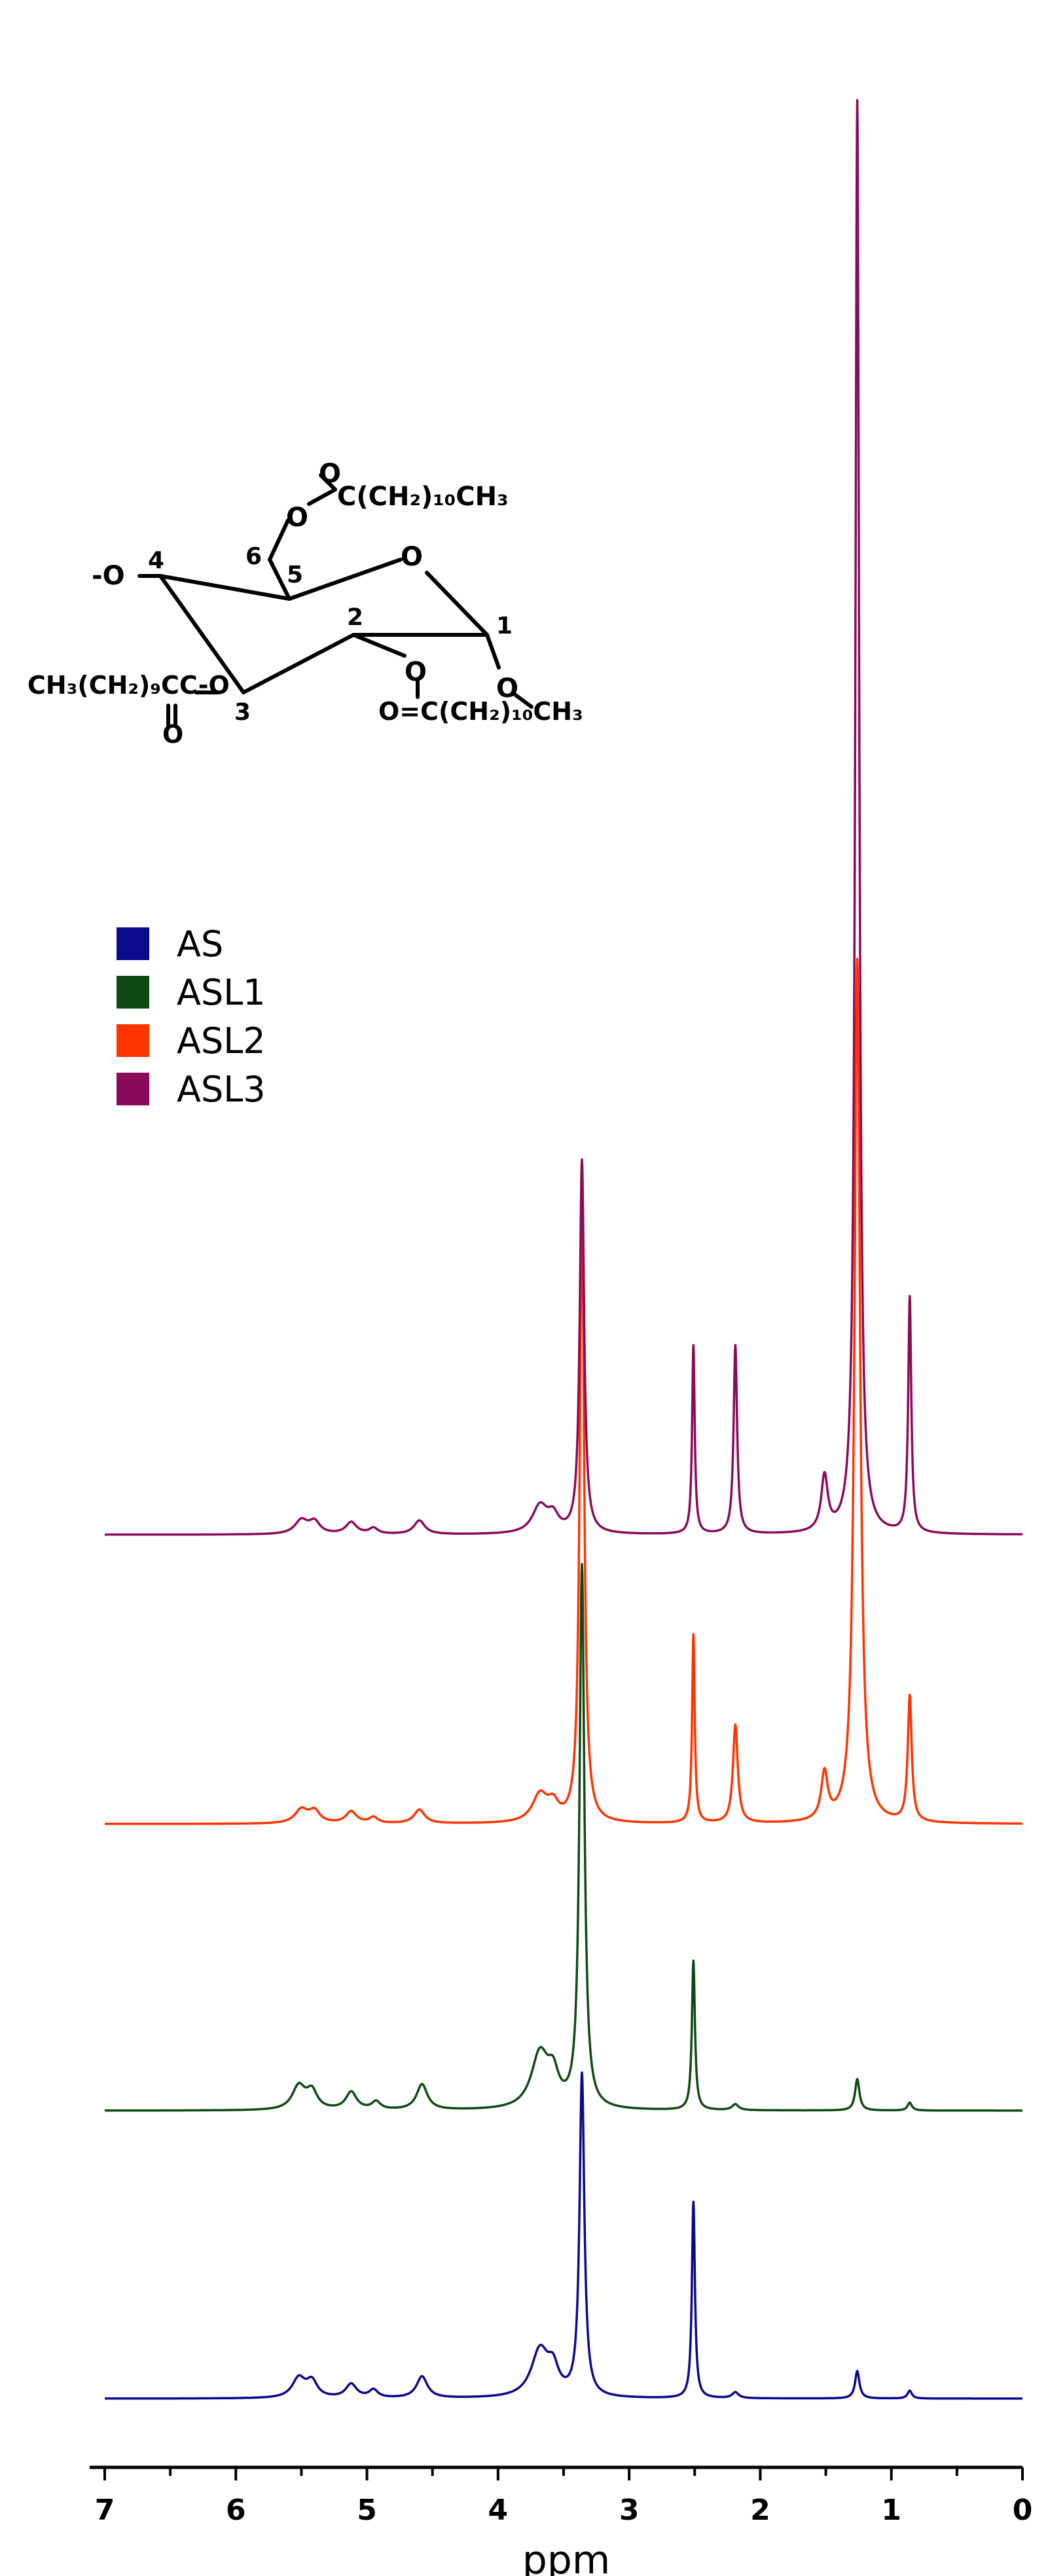  I want to click on ring-label-3: 3, so click(242, 712).